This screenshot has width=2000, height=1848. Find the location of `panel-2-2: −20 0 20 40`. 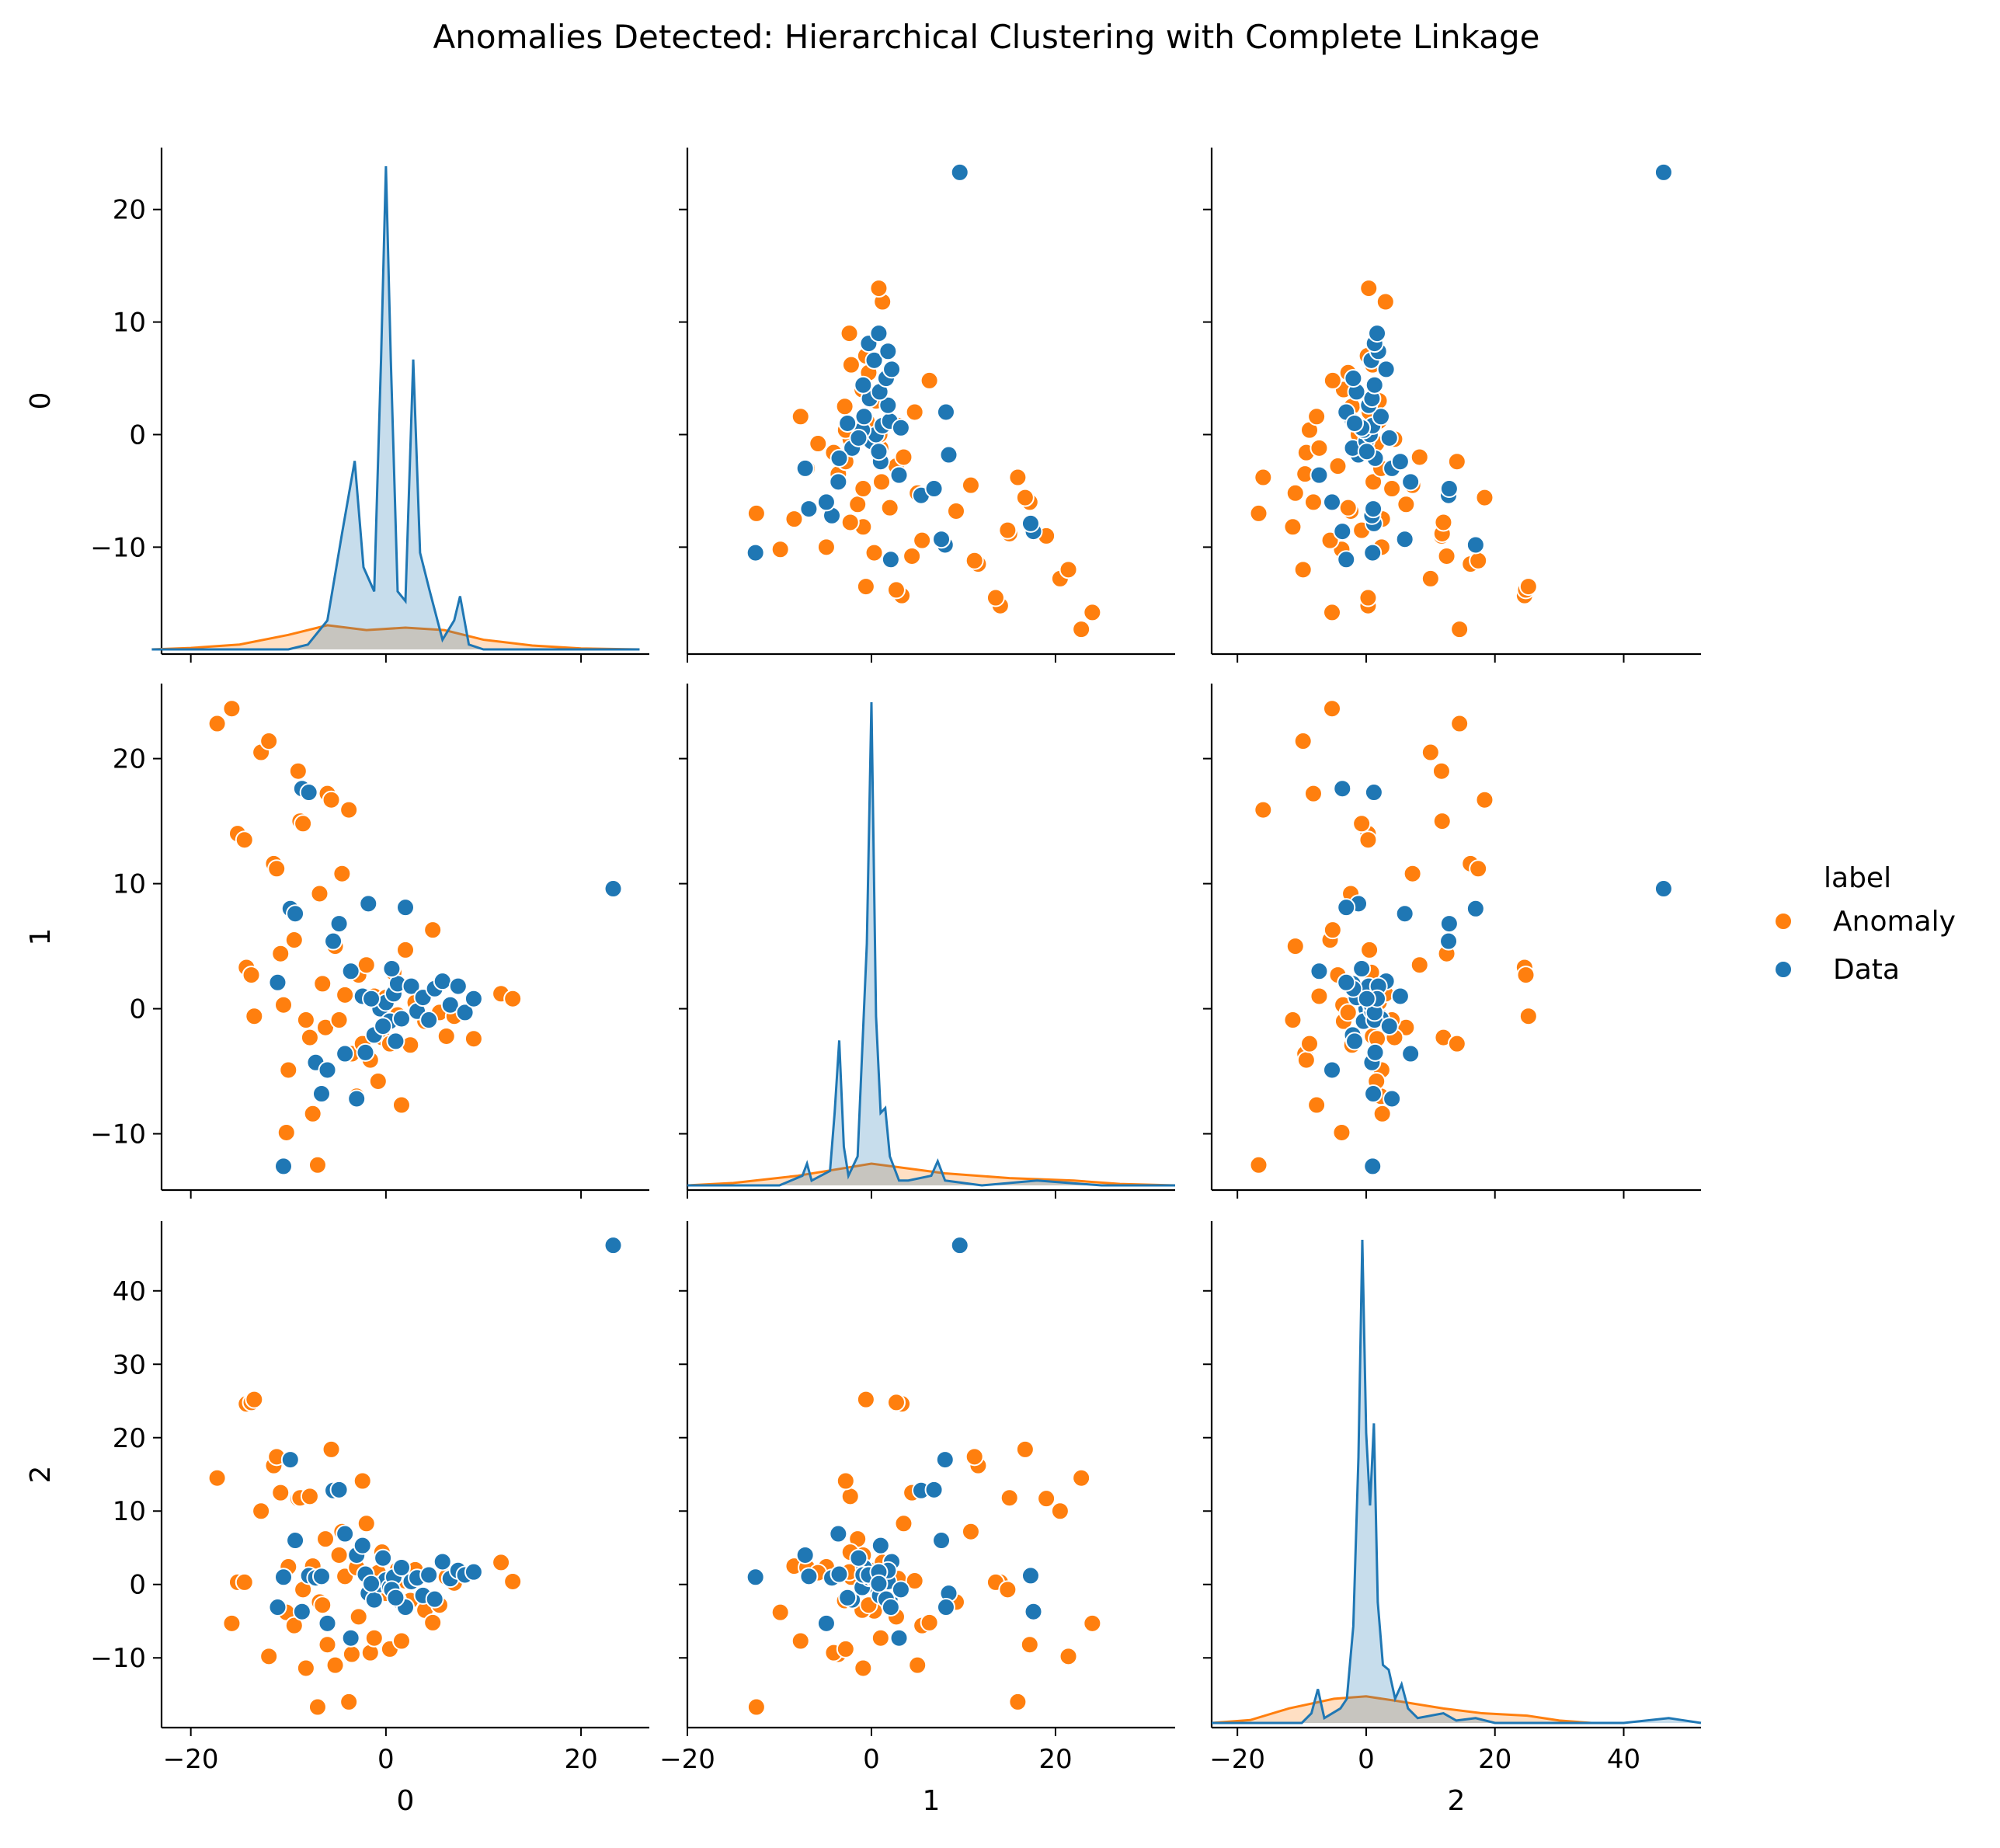

panel-2-2: −20 0 20 40 is located at coordinates (1453, 1498).